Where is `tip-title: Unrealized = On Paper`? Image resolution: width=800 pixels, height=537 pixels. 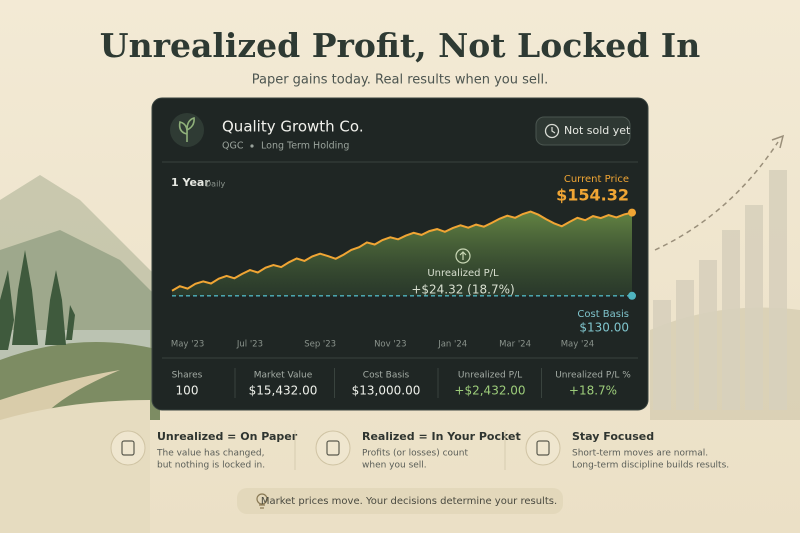 tip-title: Unrealized = On Paper is located at coordinates (227, 436).